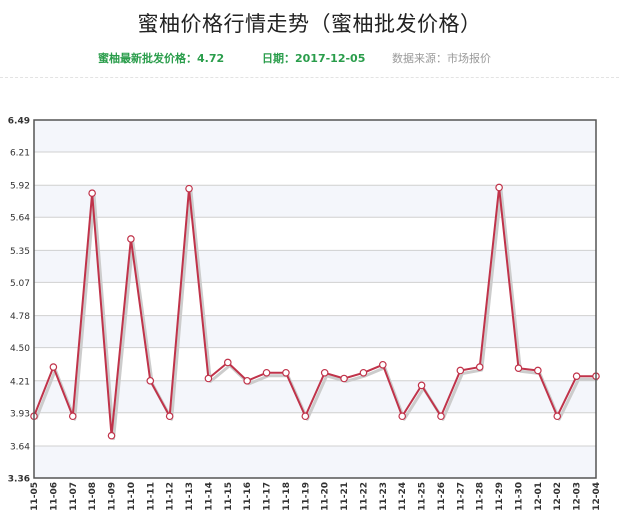 The width and height of the screenshot is (619, 524). Describe the element at coordinates (326, 496) in the screenshot. I see `x-tick-label: 11-20` at that location.